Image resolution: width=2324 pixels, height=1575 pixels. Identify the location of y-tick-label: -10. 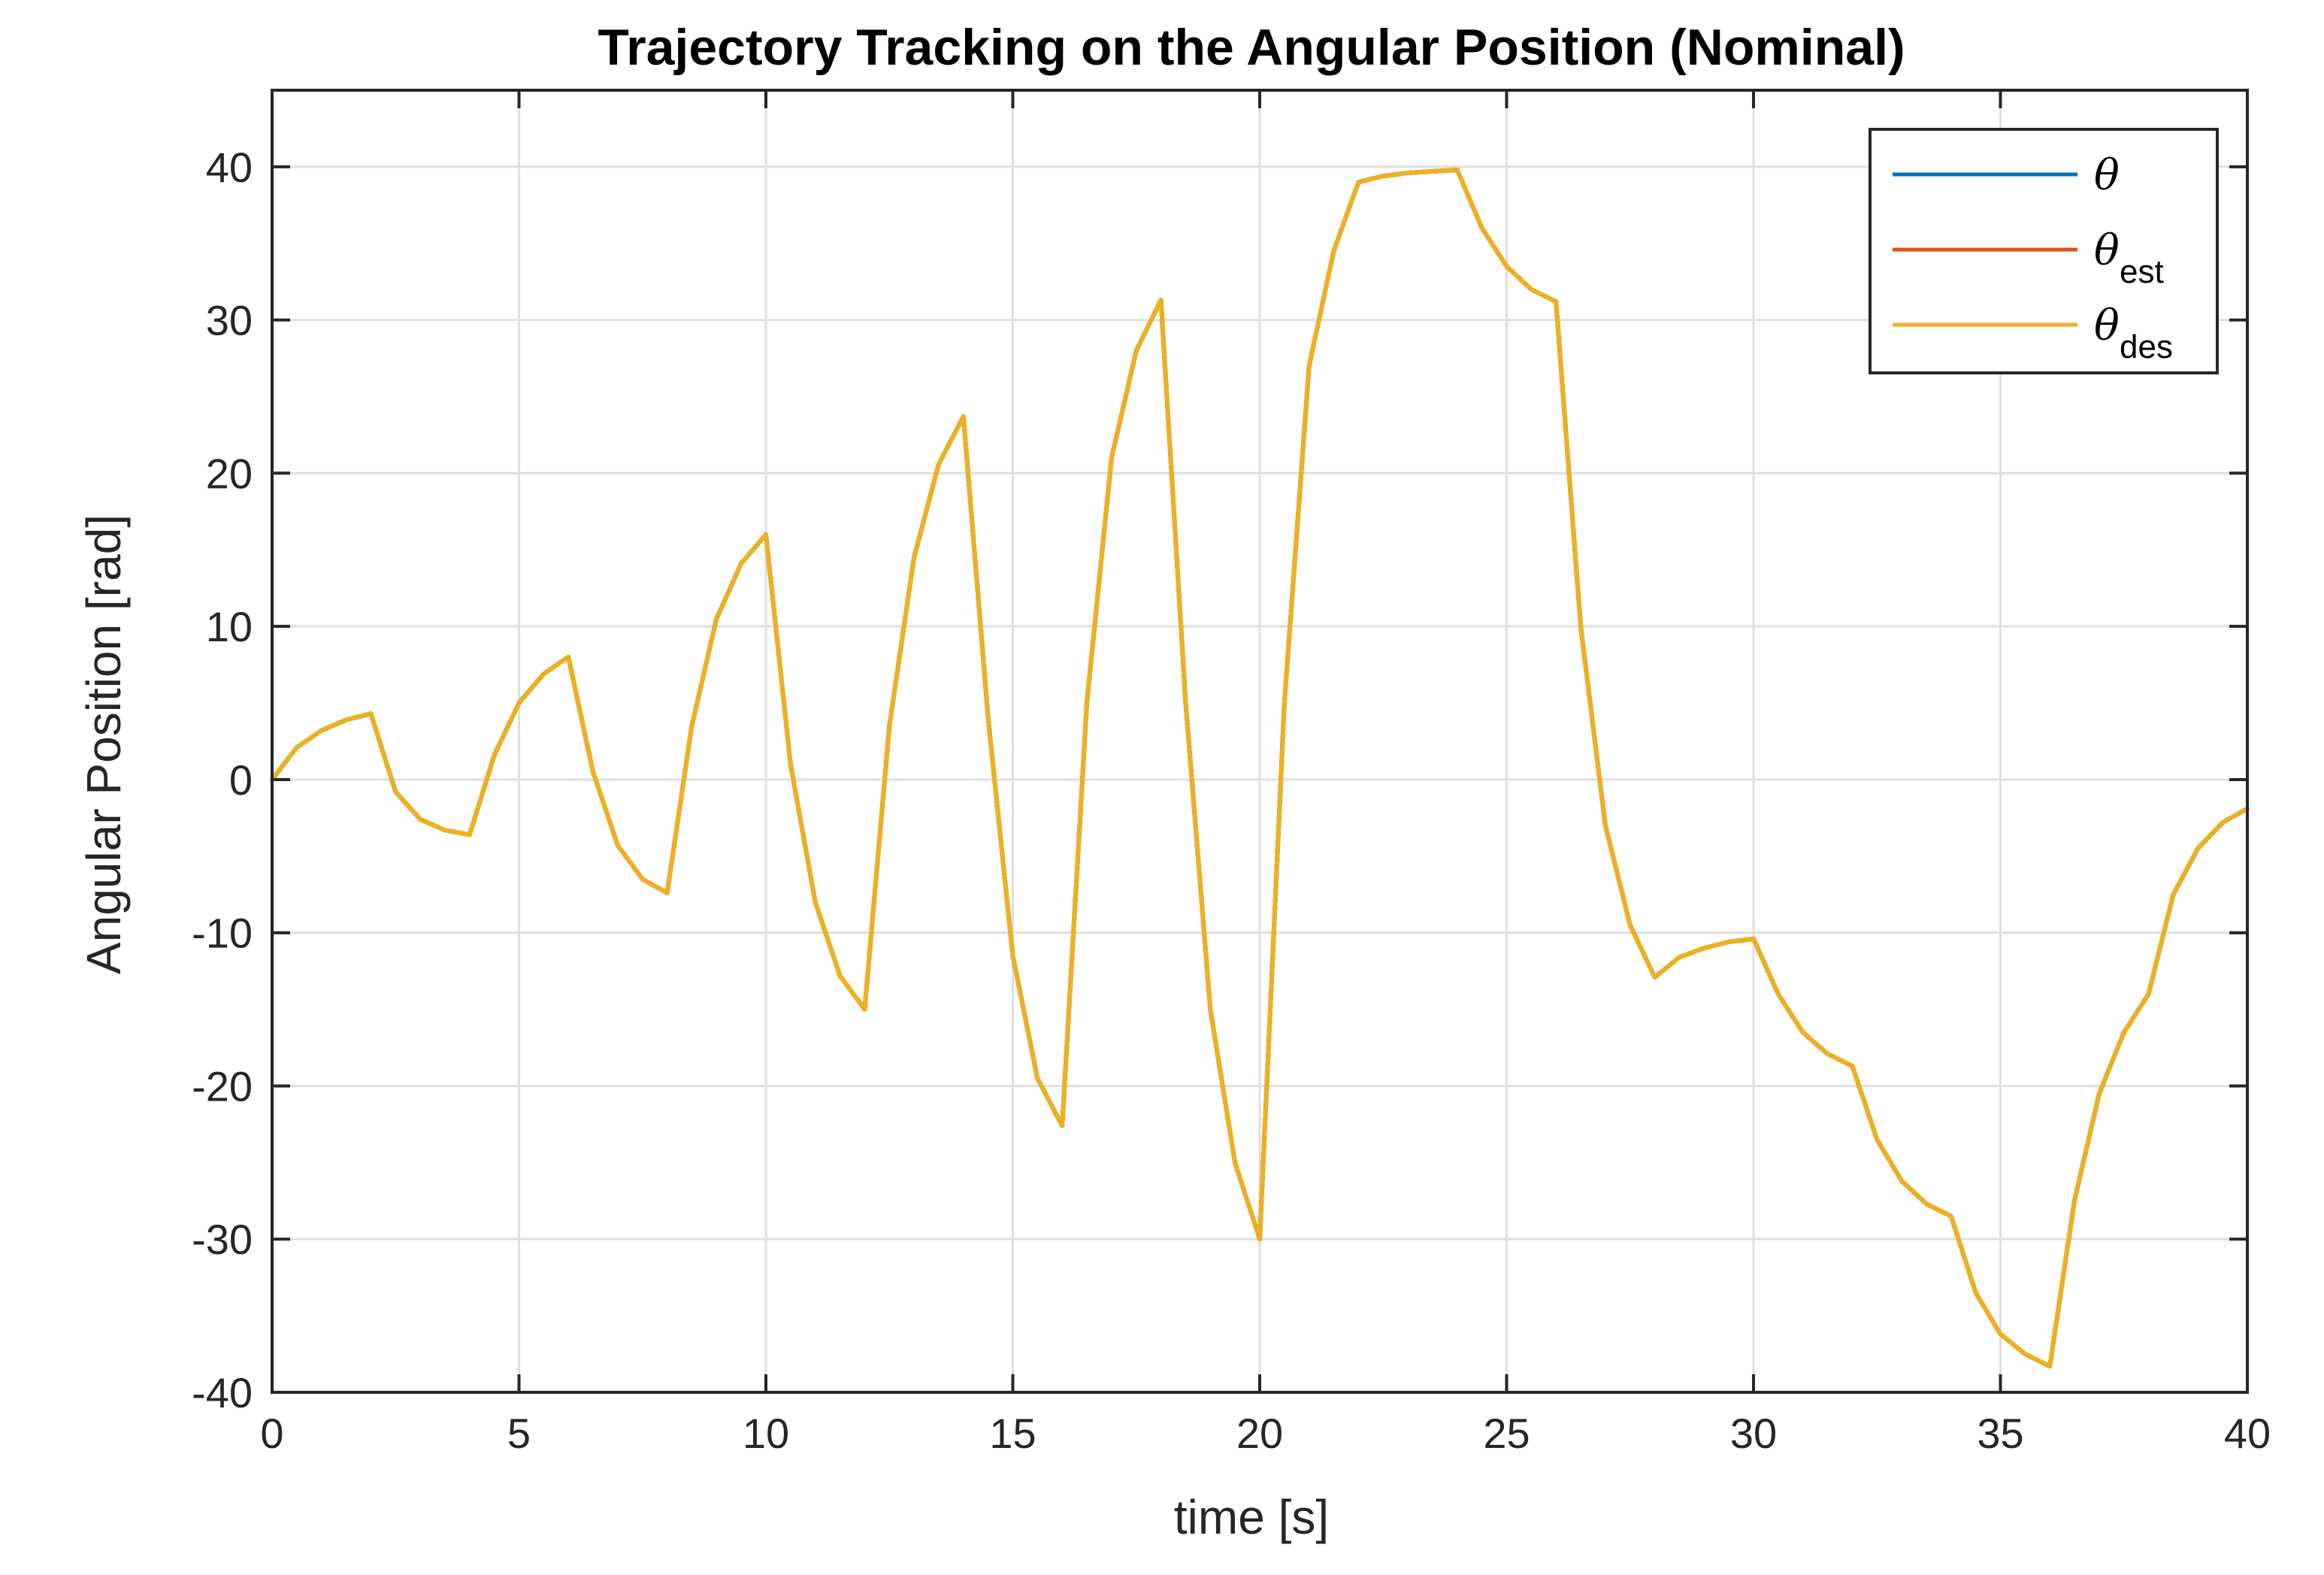
(223, 933).